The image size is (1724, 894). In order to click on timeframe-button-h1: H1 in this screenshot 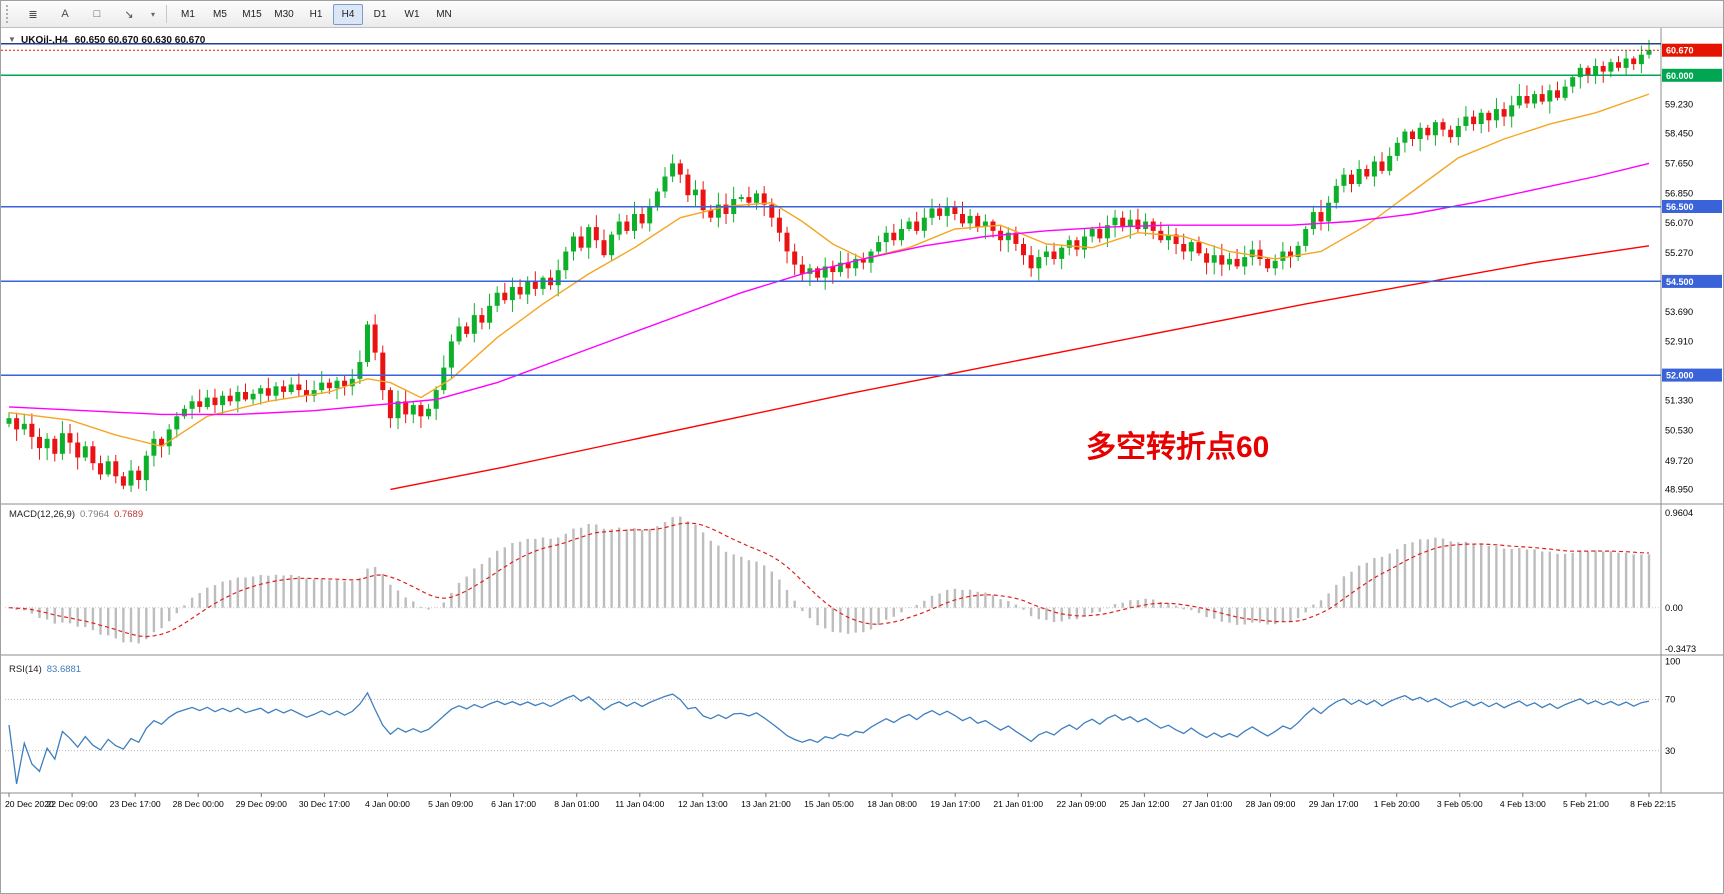, I will do `click(316, 14)`.